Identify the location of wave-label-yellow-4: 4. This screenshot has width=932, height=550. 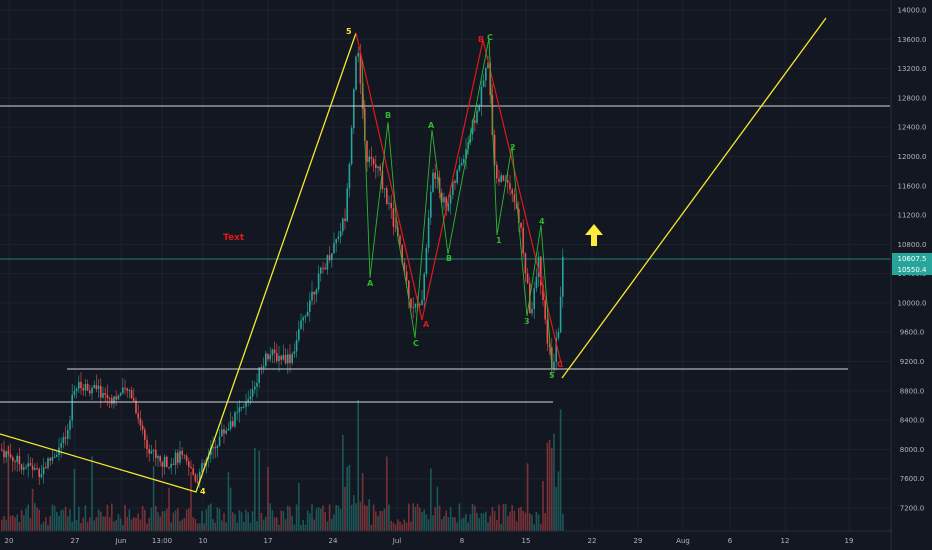
(203, 491).